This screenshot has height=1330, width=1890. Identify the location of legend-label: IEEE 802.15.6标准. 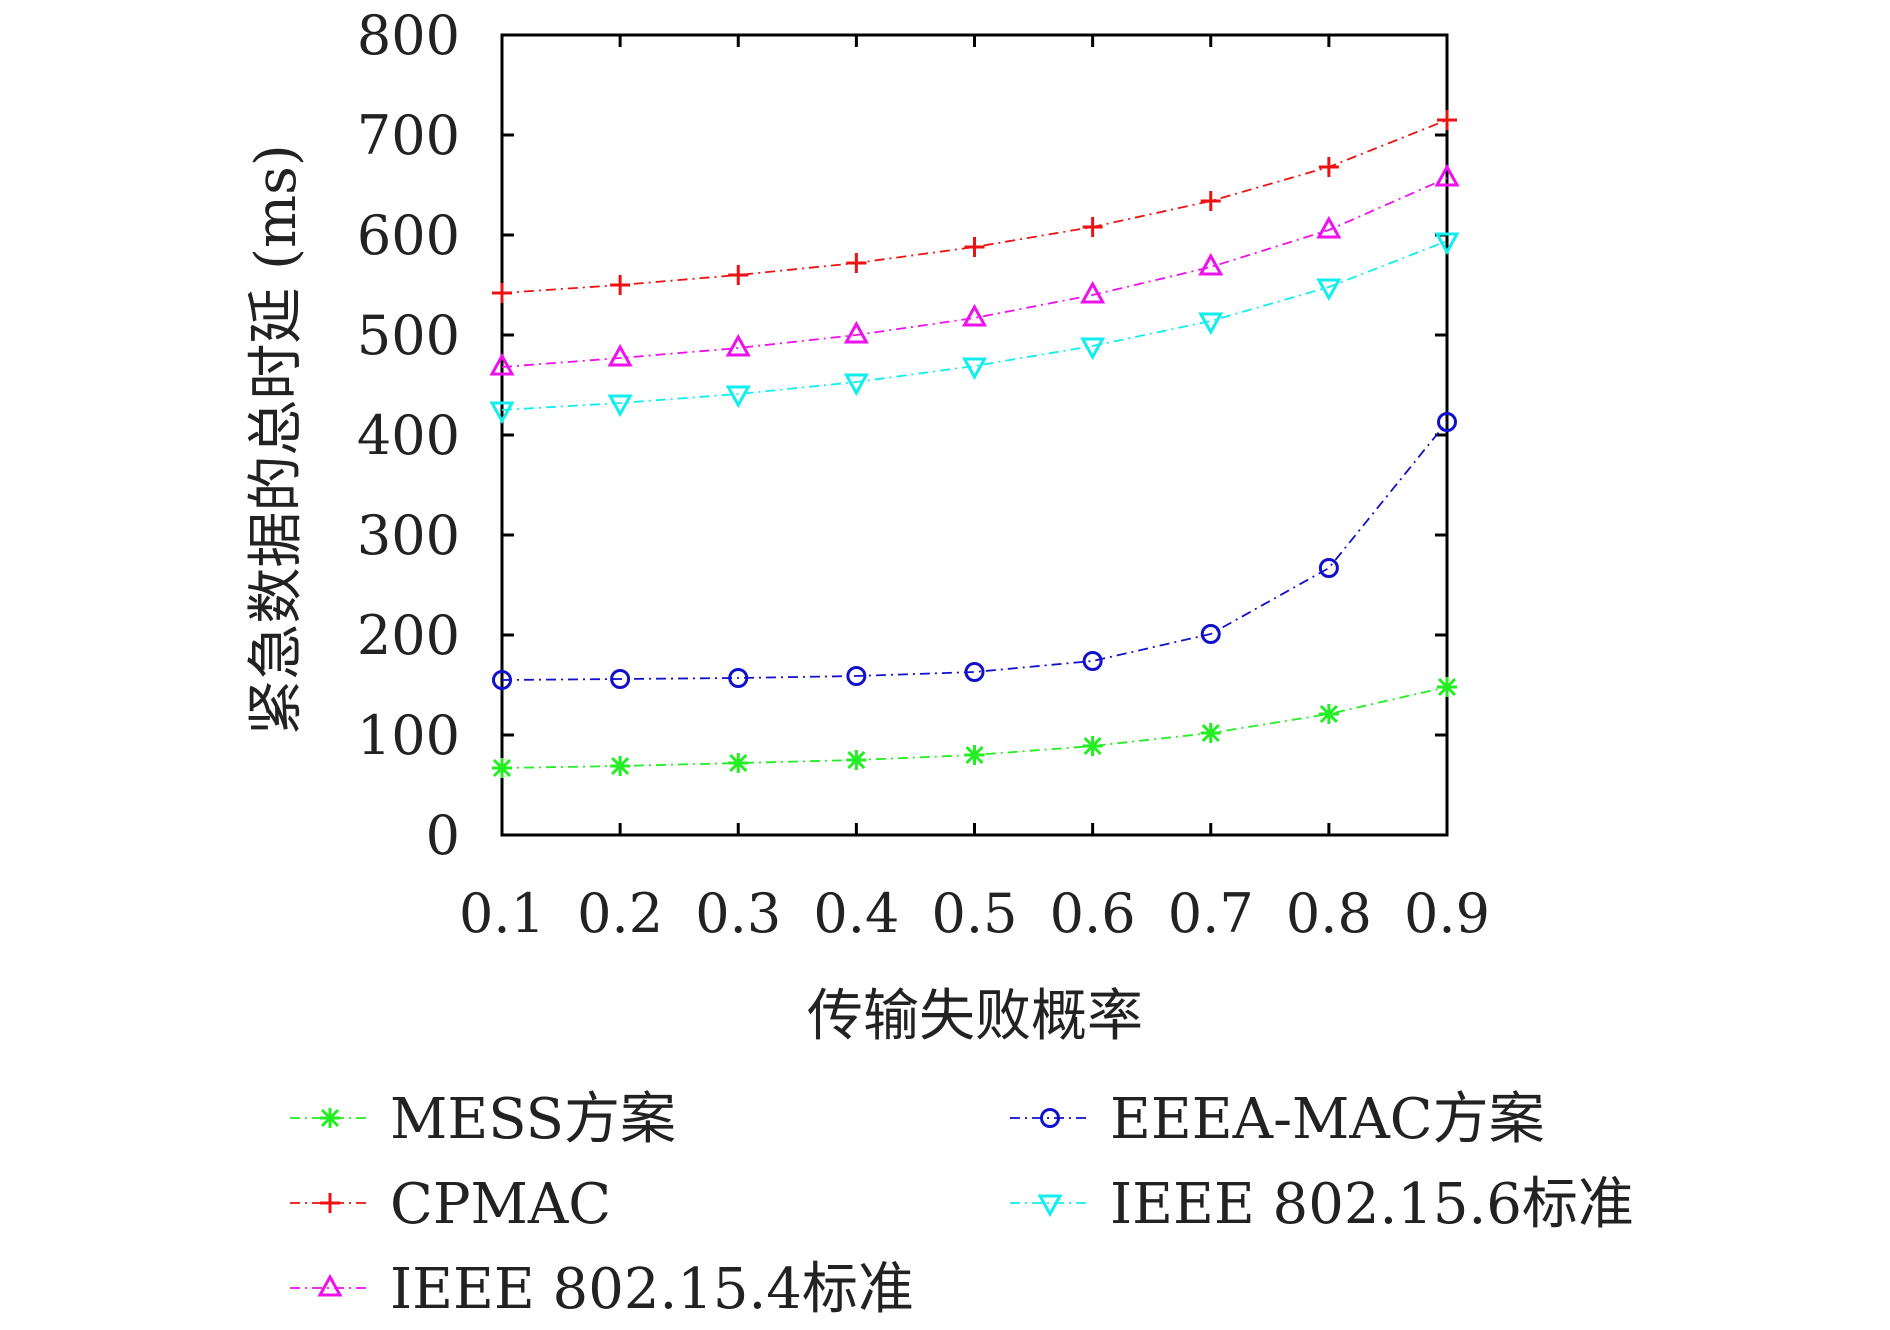
(1372, 1204).